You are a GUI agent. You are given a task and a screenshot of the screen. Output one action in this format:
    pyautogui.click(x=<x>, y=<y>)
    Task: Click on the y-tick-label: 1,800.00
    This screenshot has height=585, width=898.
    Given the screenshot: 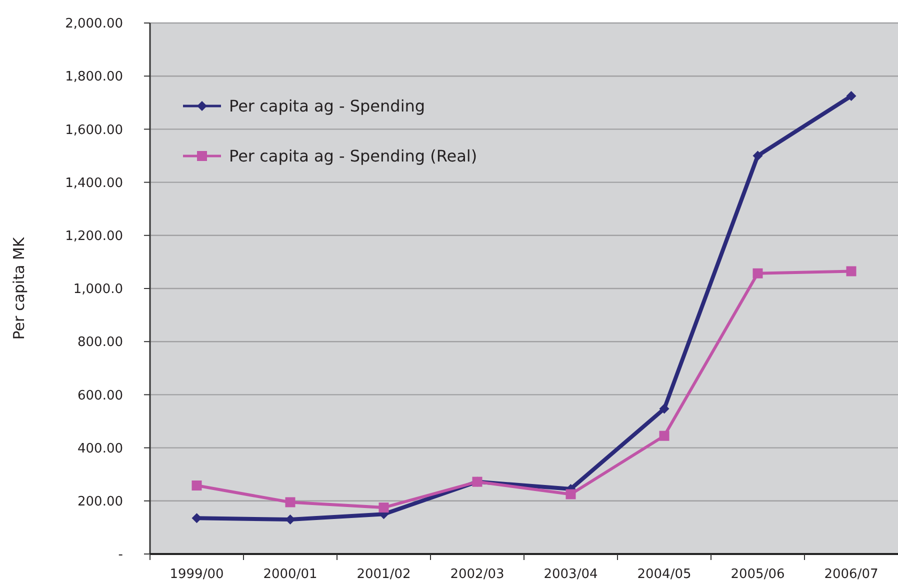 What is the action you would take?
    pyautogui.click(x=94, y=77)
    